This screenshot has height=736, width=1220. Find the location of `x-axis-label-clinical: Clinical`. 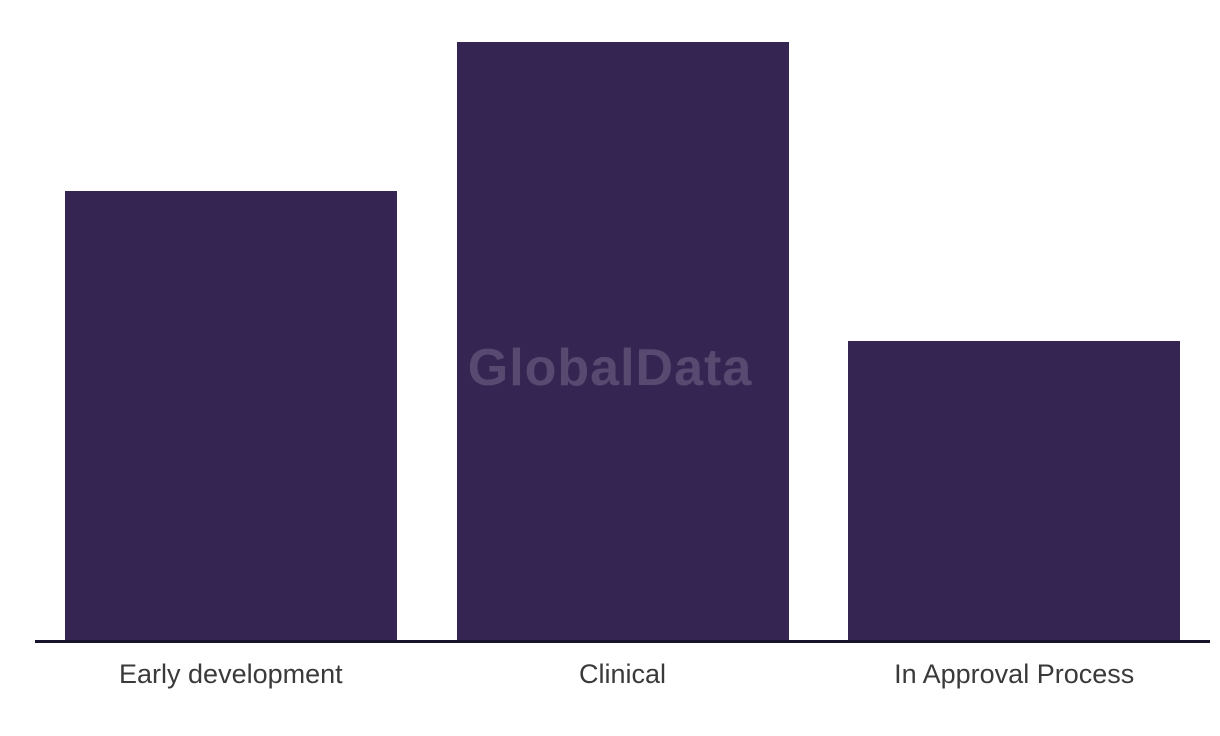

x-axis-label-clinical: Clinical is located at coordinates (622, 674).